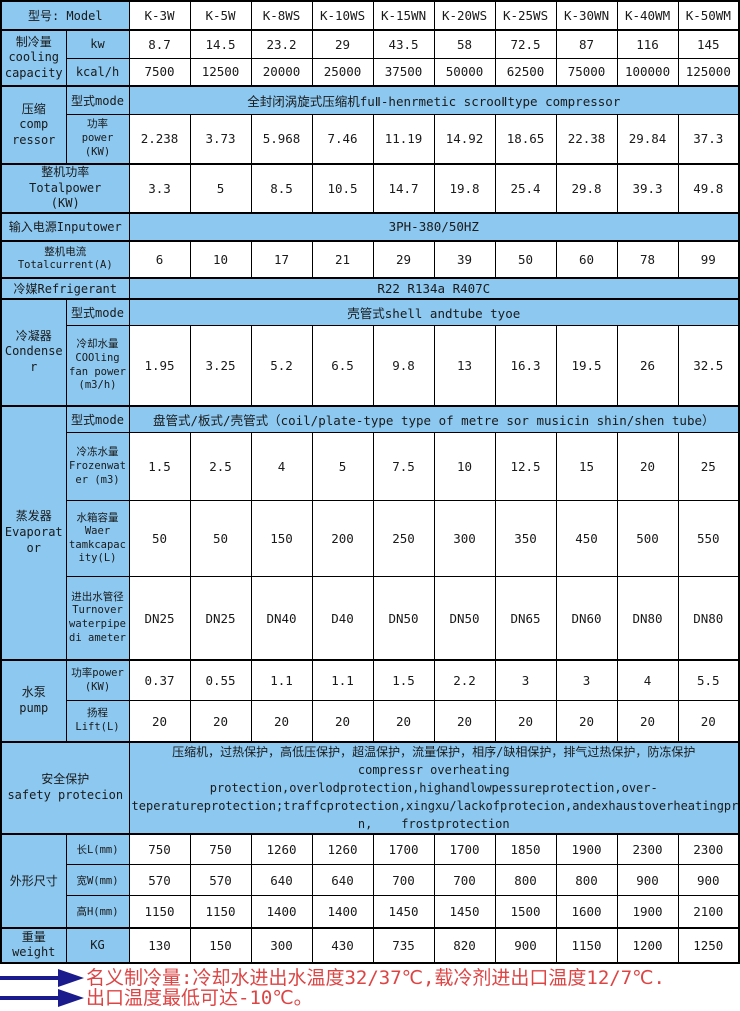 The image size is (740, 1011). Describe the element at coordinates (525, 72) in the screenshot. I see `value-cell: 62500` at that location.